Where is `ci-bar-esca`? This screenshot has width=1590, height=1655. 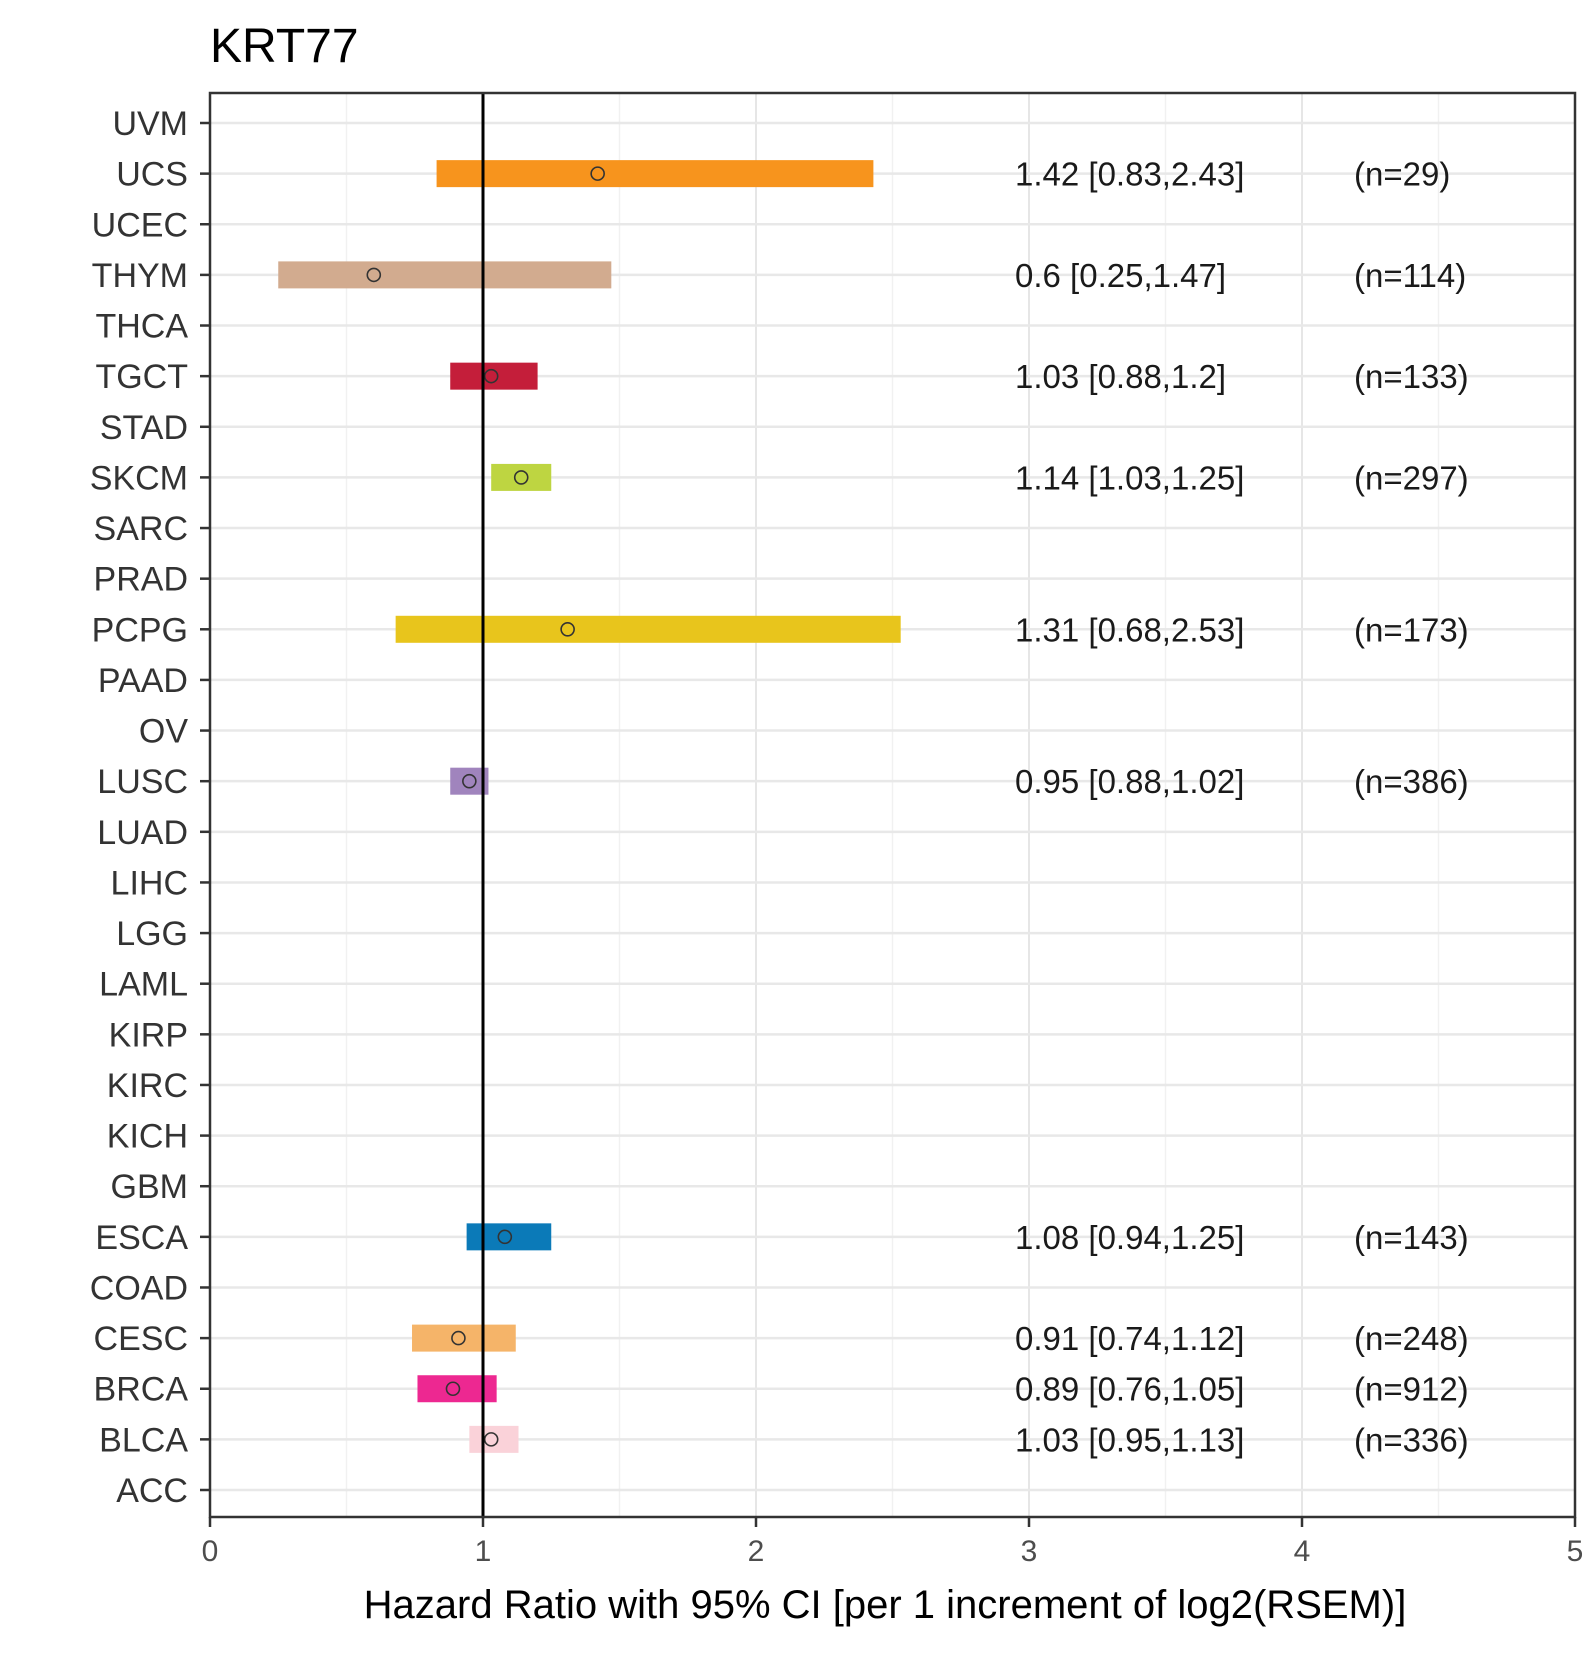
ci-bar-esca is located at coordinates (509, 1237).